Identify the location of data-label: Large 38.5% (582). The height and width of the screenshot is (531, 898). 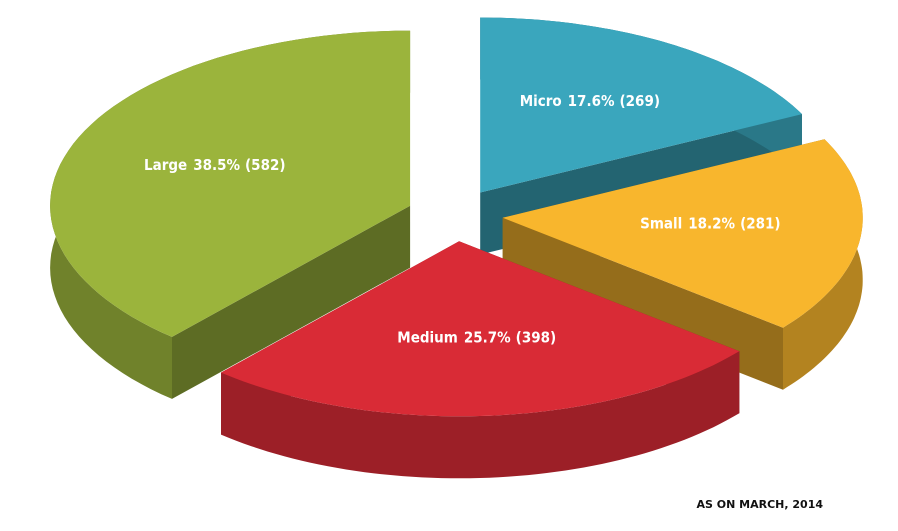
(215, 165).